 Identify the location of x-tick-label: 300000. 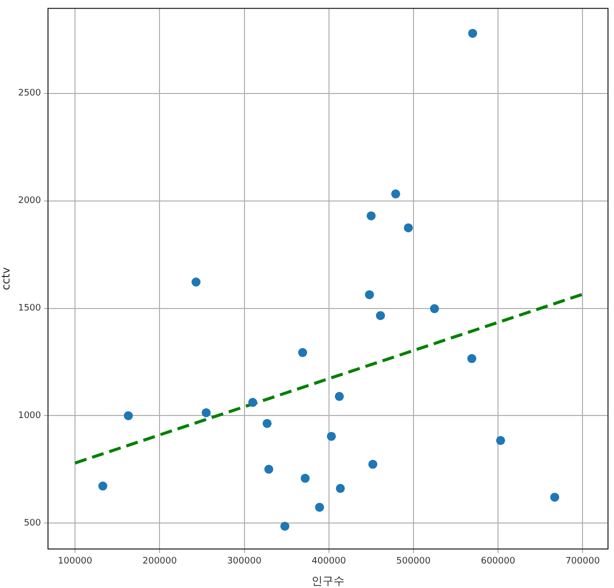
(244, 561).